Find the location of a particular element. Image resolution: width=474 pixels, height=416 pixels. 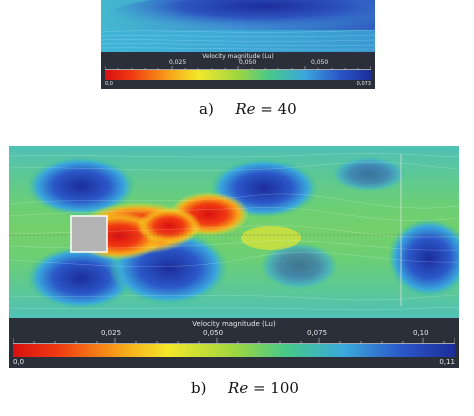

caption-a-label: a) is located at coordinates (206, 109).